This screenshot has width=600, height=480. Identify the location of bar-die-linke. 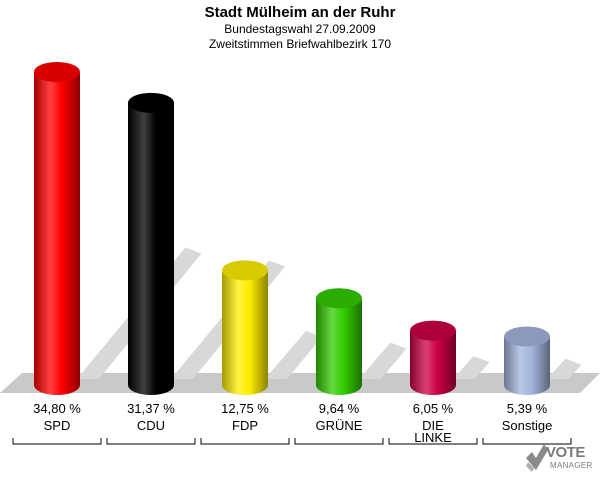
(433, 357).